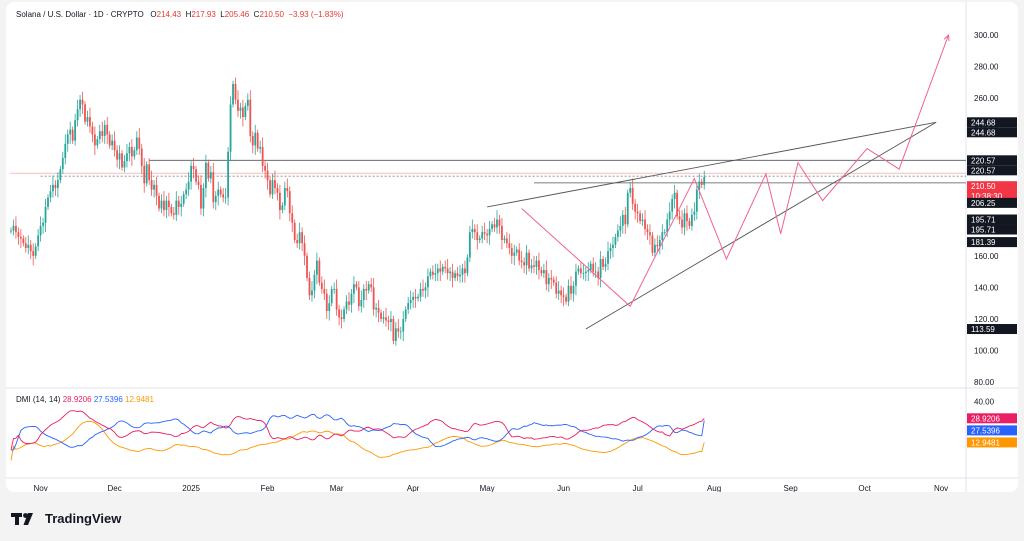 This screenshot has width=1024, height=541. What do you see at coordinates (983, 203) in the screenshot?
I see `price-marker-label: 206.25` at bounding box center [983, 203].